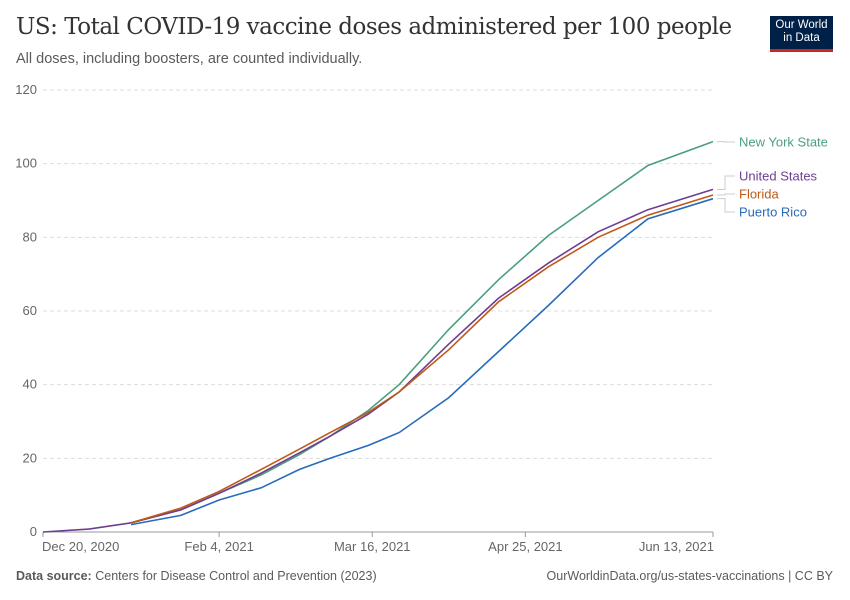 Image resolution: width=850 pixels, height=600 pixels. I want to click on source-label: Data source:, so click(54, 576).